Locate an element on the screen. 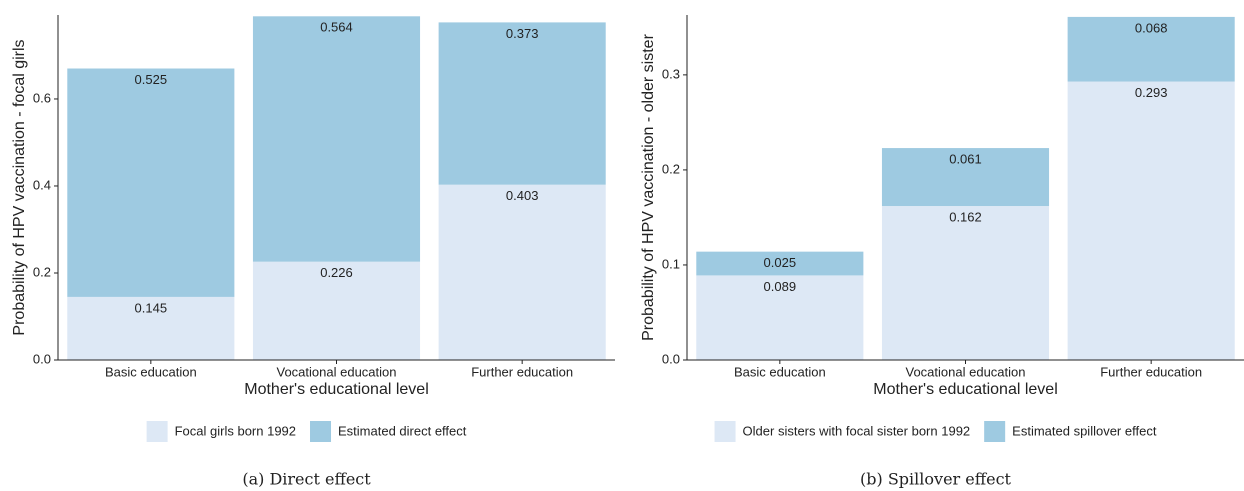 The width and height of the screenshot is (1244, 491). legend-label: Estimated direct effect is located at coordinates (402, 430).